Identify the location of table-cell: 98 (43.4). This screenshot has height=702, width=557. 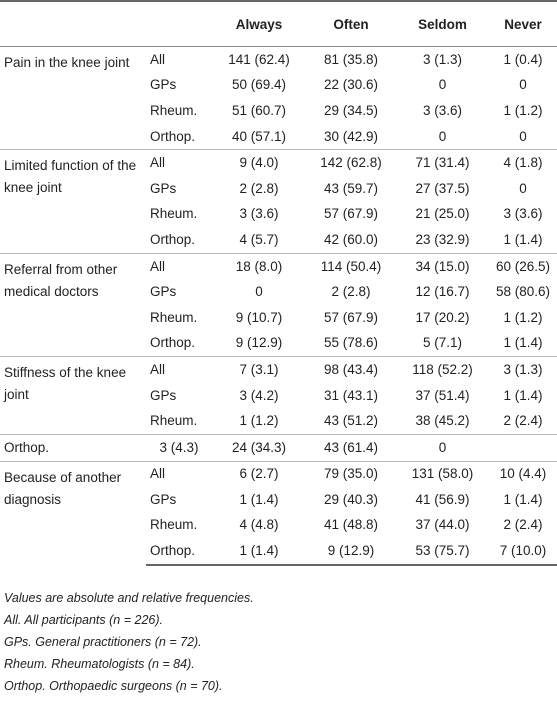
(351, 369).